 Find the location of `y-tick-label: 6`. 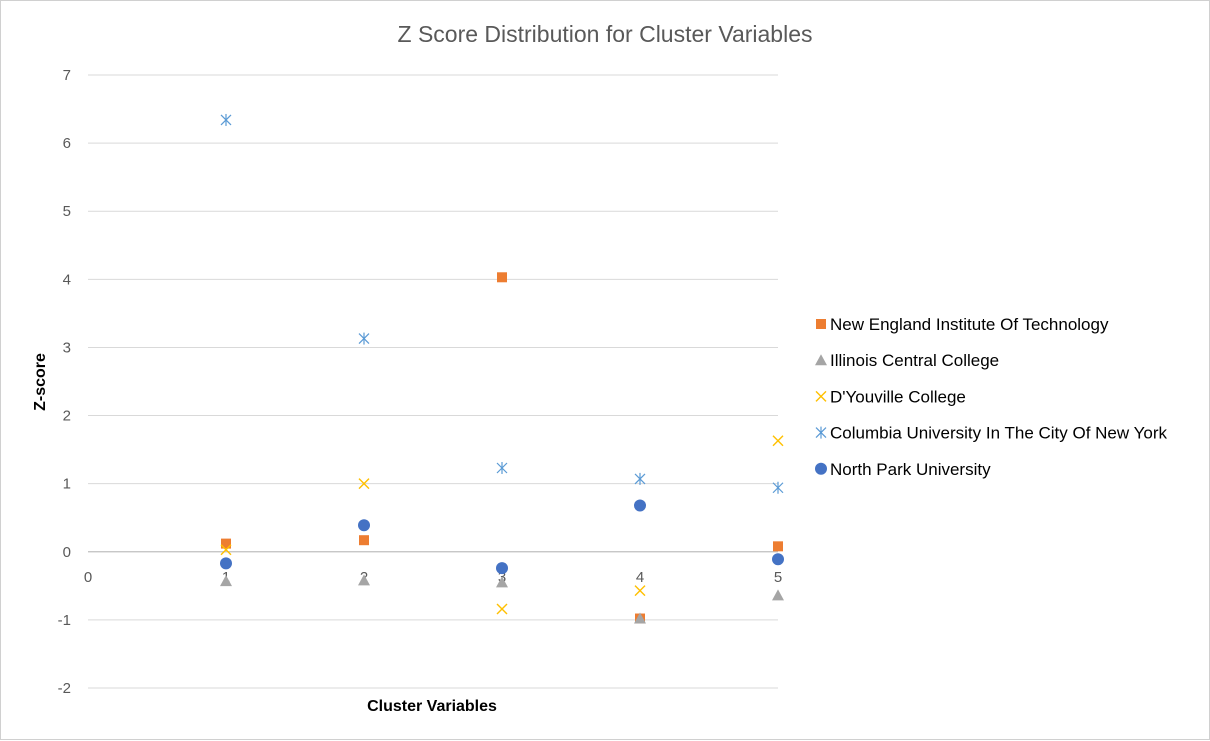

y-tick-label: 6 is located at coordinates (67, 143).